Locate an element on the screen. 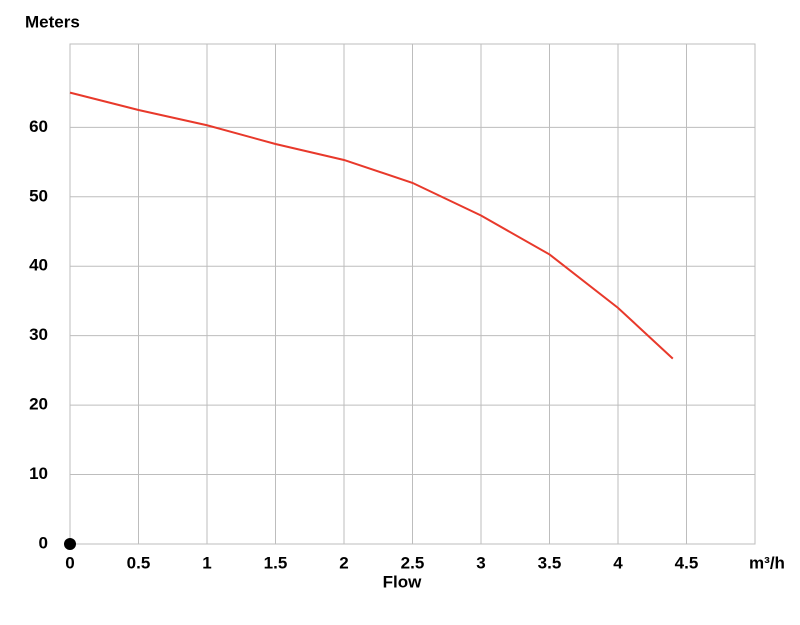 The height and width of the screenshot is (625, 800). y-tick-label: 0 is located at coordinates (43, 542).